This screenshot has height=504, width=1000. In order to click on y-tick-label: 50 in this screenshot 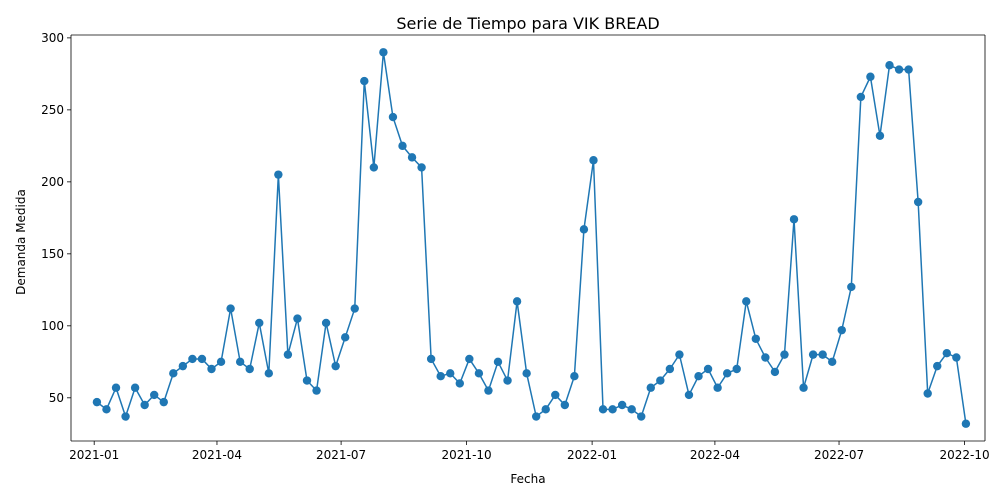, I will do `click(56, 398)`.